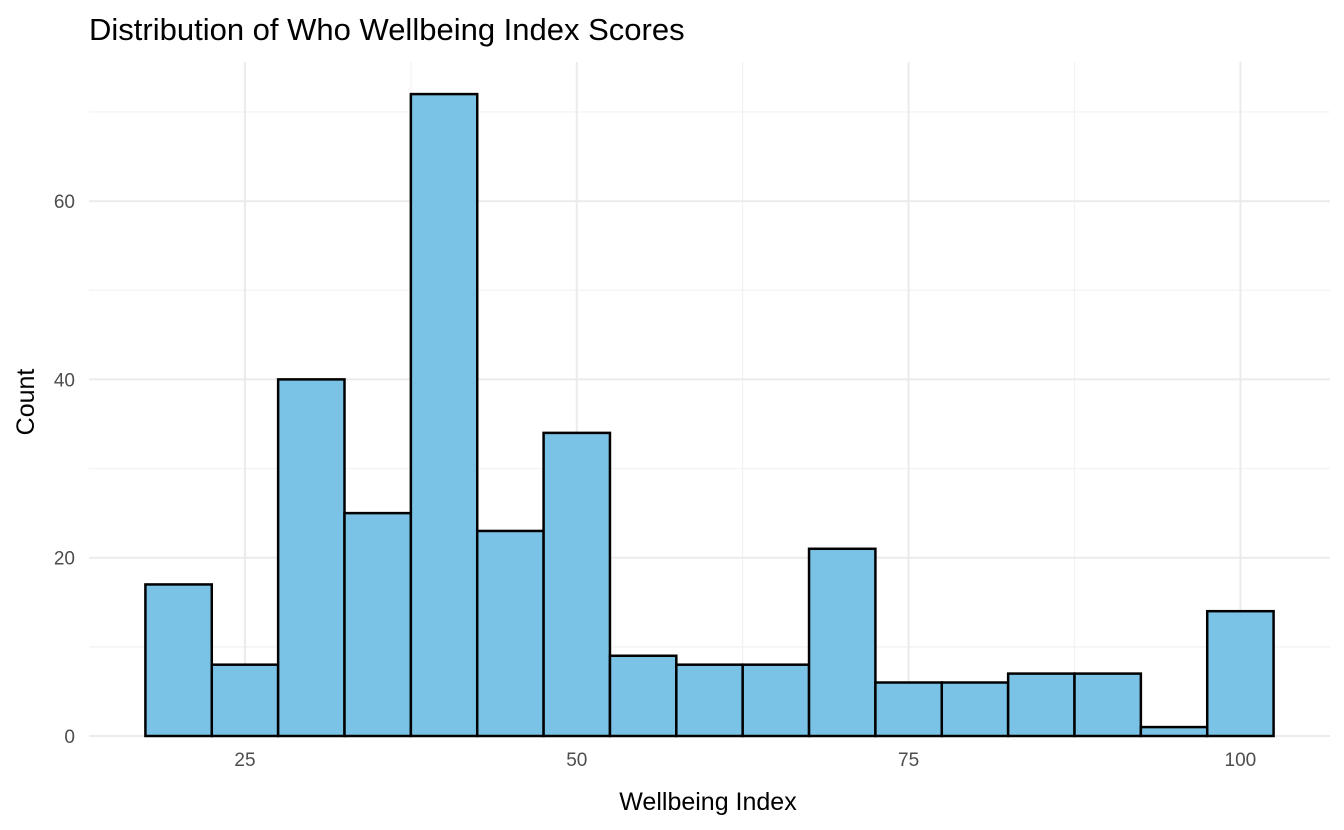  What do you see at coordinates (26, 402) in the screenshot?
I see `y-axis-title: Count` at bounding box center [26, 402].